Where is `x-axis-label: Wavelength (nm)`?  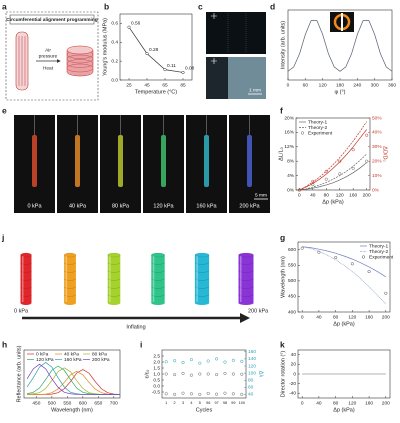
x-axis-label: Wavelength (nm) is located at coordinates (72, 410).